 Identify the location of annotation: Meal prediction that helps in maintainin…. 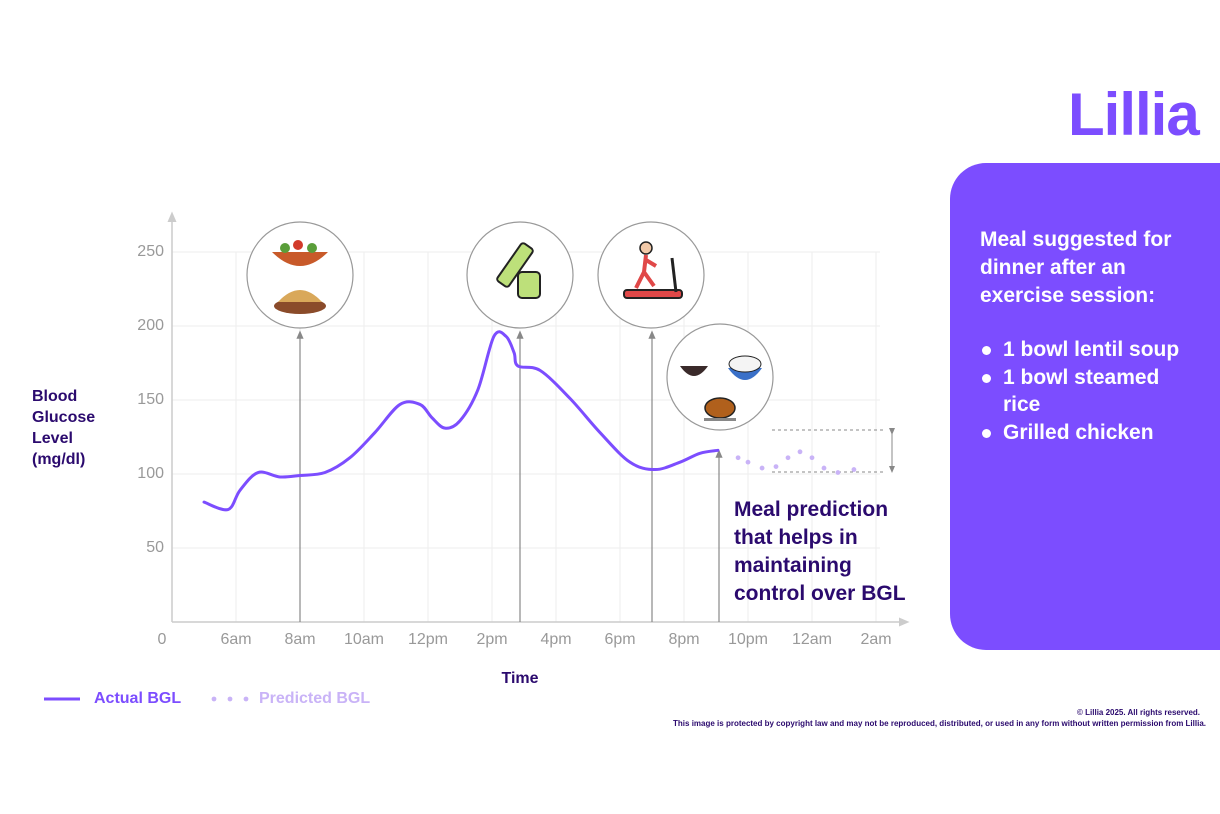
(820, 551).